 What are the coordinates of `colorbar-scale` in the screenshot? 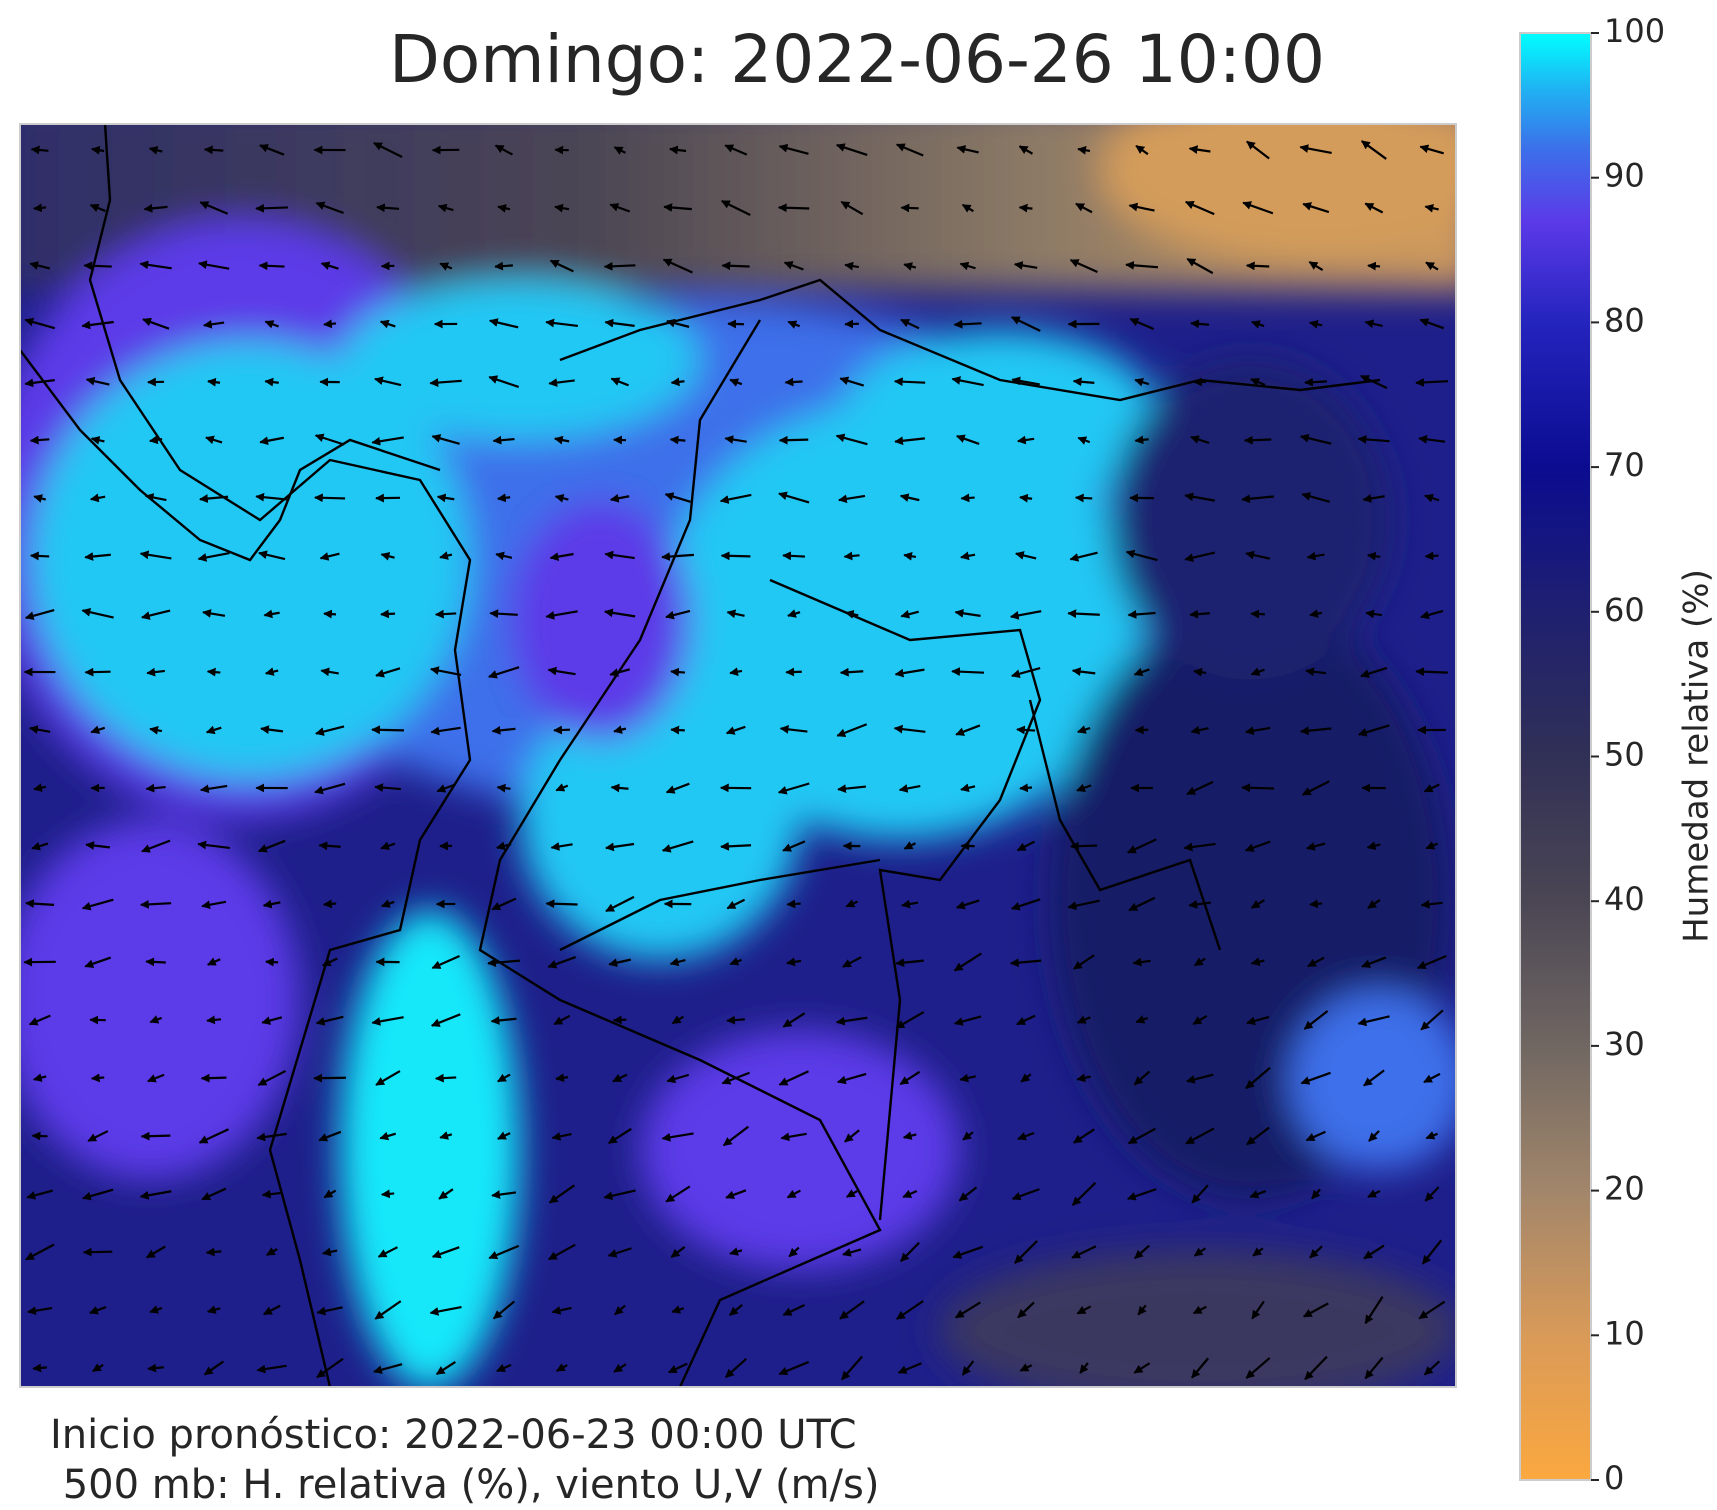 It's located at (1555, 756).